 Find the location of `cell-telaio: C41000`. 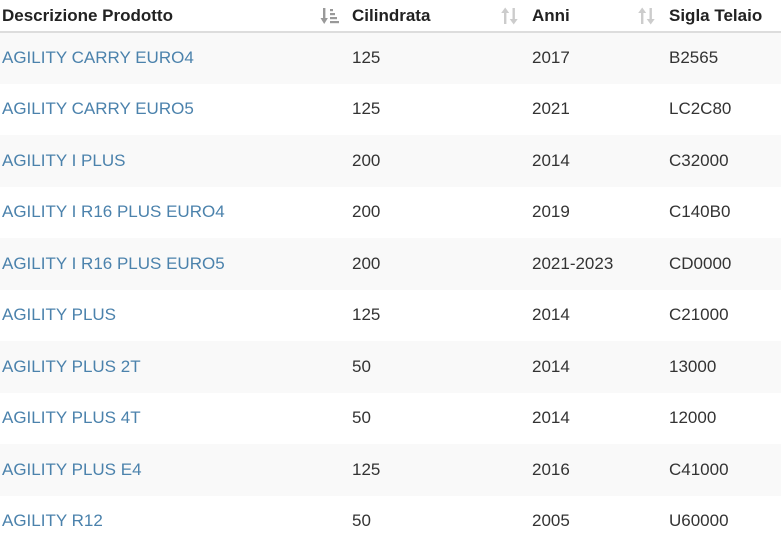

cell-telaio: C41000 is located at coordinates (724, 470).